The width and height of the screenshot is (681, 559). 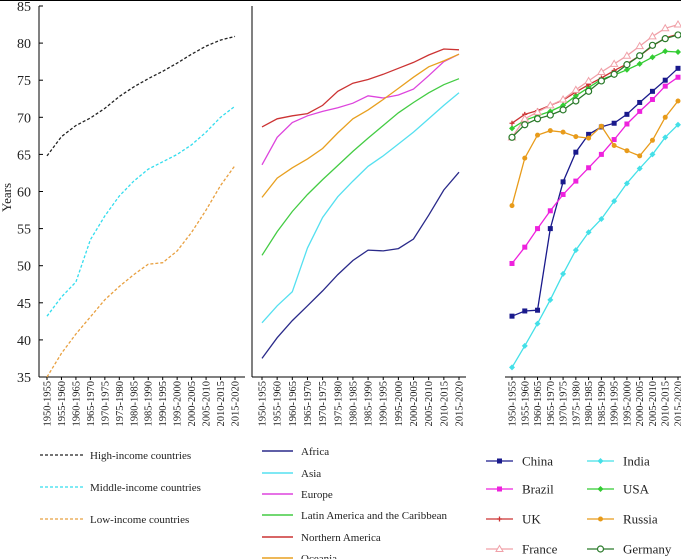 I want to click on legend-label-usa: USA, so click(x=636, y=489).